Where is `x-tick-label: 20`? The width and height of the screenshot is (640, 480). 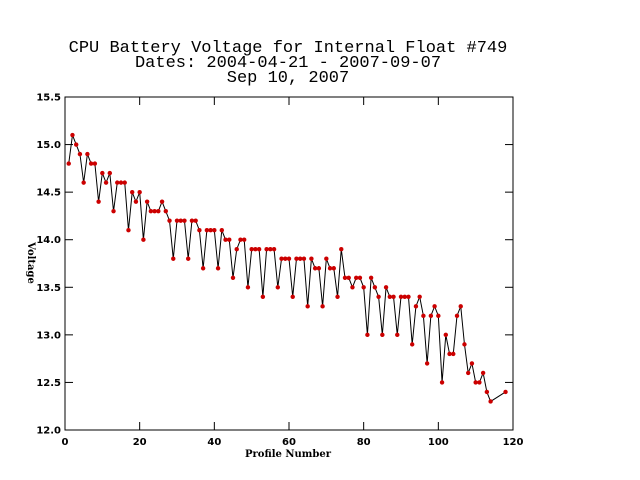
x-tick-label: 20 is located at coordinates (140, 442).